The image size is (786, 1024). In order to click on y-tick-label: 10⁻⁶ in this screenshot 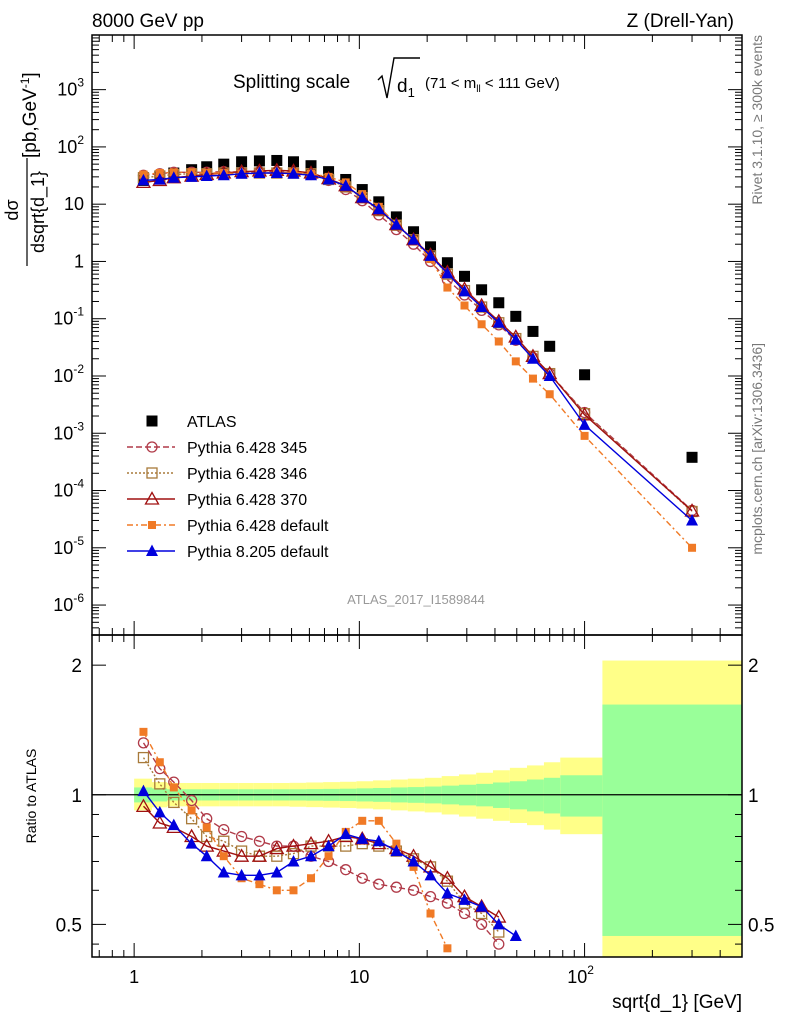, I will do `click(68, 603)`.